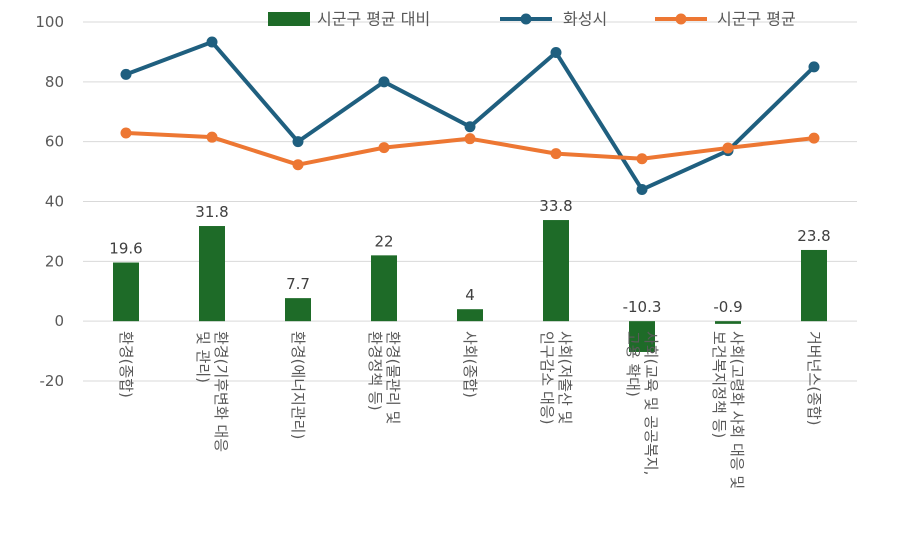 The height and width of the screenshot is (542, 911). I want to click on x-axis-label: 환경(물관리 및, so click(393, 377).